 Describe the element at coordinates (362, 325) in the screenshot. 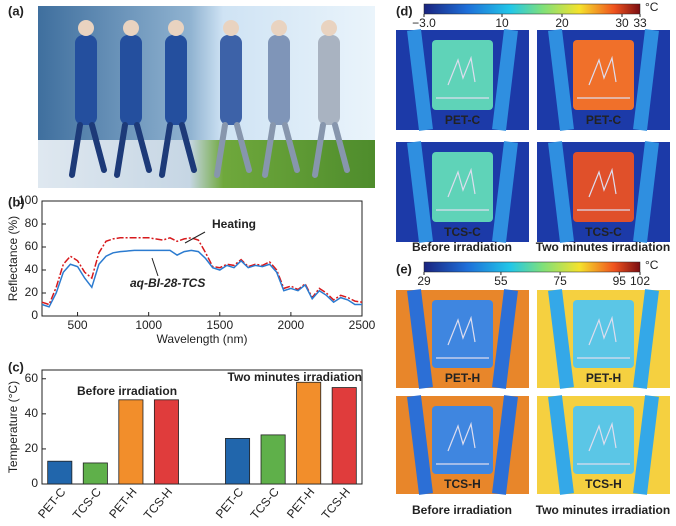

I see `x-tick-label: 2500` at that location.